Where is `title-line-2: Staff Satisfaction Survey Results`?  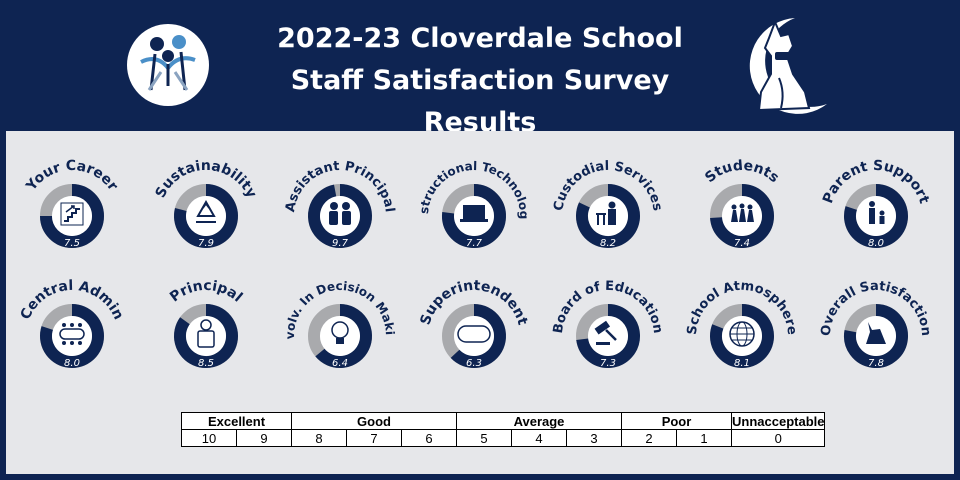 title-line-2: Staff Satisfaction Survey Results is located at coordinates (480, 101).